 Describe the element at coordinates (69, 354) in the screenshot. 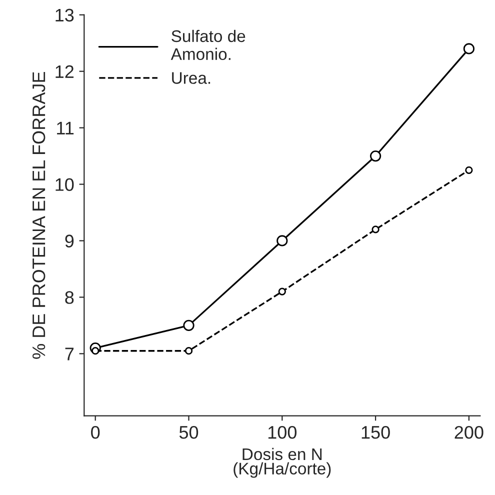

I see `y-tick-label: 7` at that location.